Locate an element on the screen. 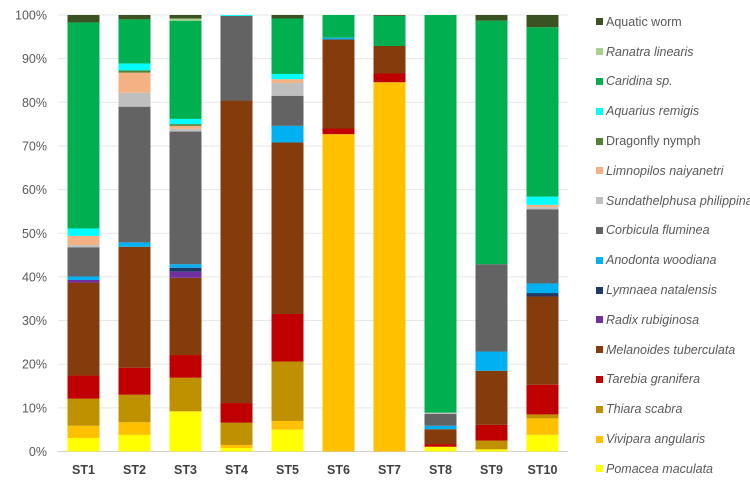  y-tick-label: 0% is located at coordinates (38, 452).